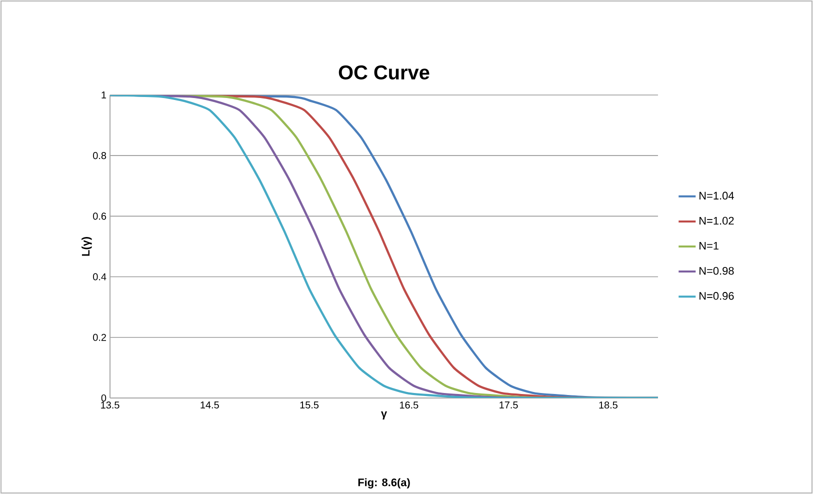 This screenshot has width=813, height=494. What do you see at coordinates (110, 405) in the screenshot?
I see `x-tick-label: 13.5` at bounding box center [110, 405].